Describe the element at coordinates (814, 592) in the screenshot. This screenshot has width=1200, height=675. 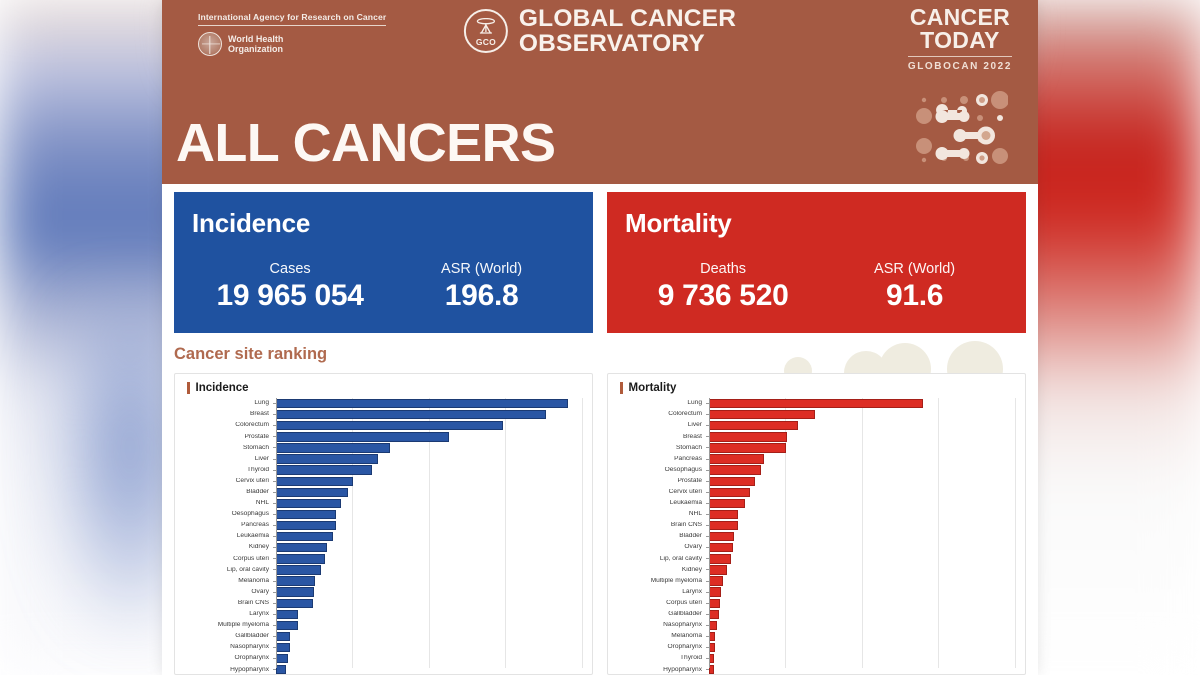
I see `chart-row: Larynx` at that location.